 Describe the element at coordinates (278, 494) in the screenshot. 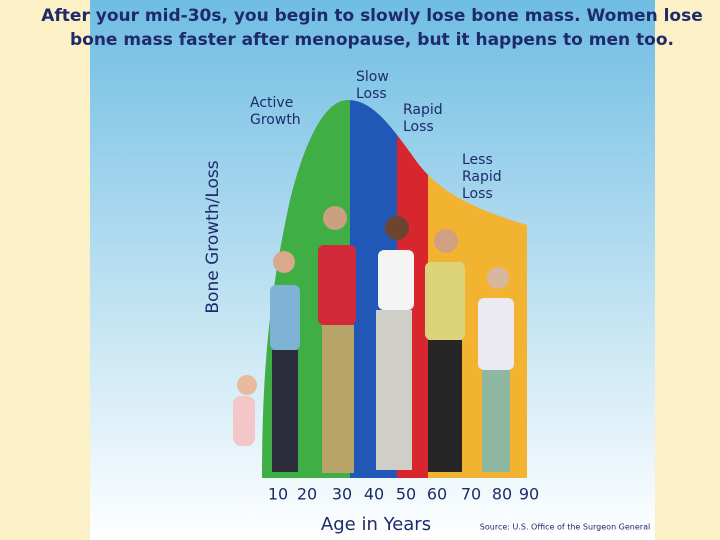

I see `x-tick-label: 10` at that location.